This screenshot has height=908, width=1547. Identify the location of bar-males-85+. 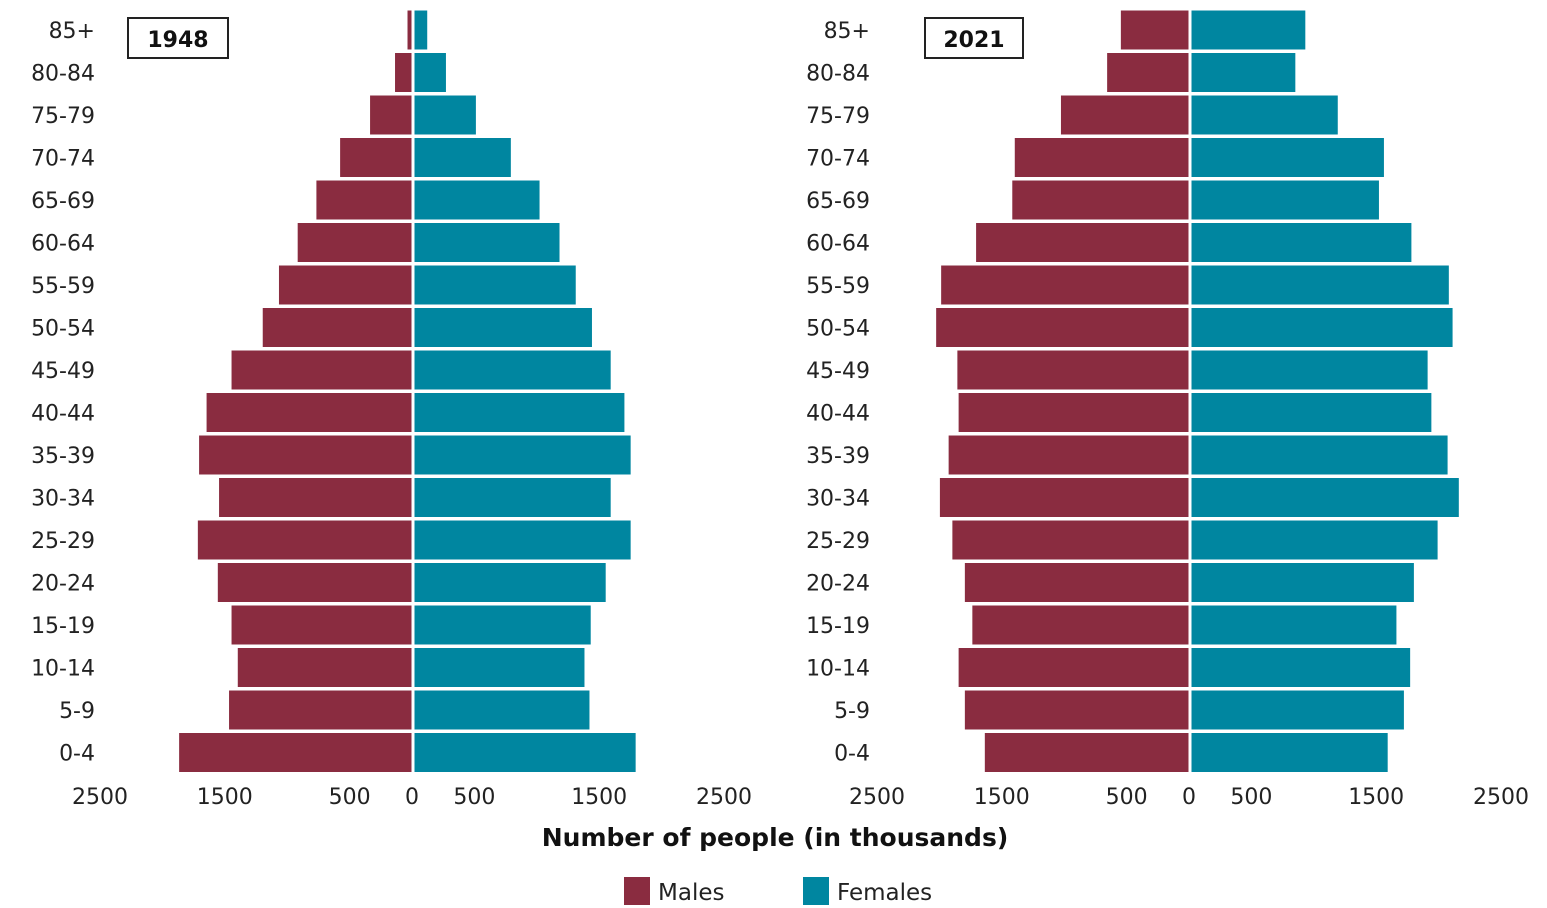
(1154, 30).